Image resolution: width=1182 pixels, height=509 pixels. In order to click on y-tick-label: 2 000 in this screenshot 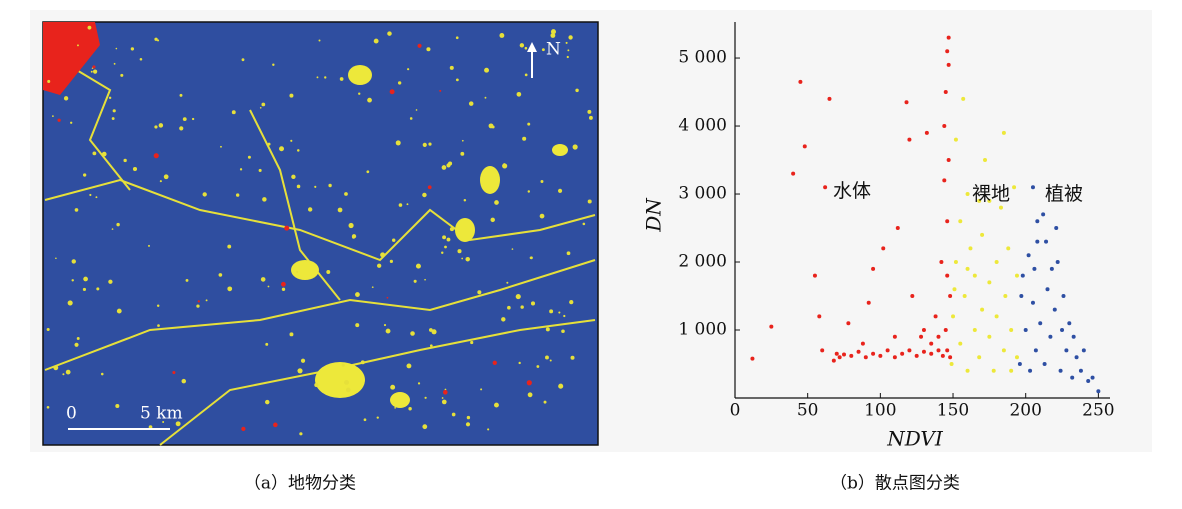, I will do `click(702, 262)`.